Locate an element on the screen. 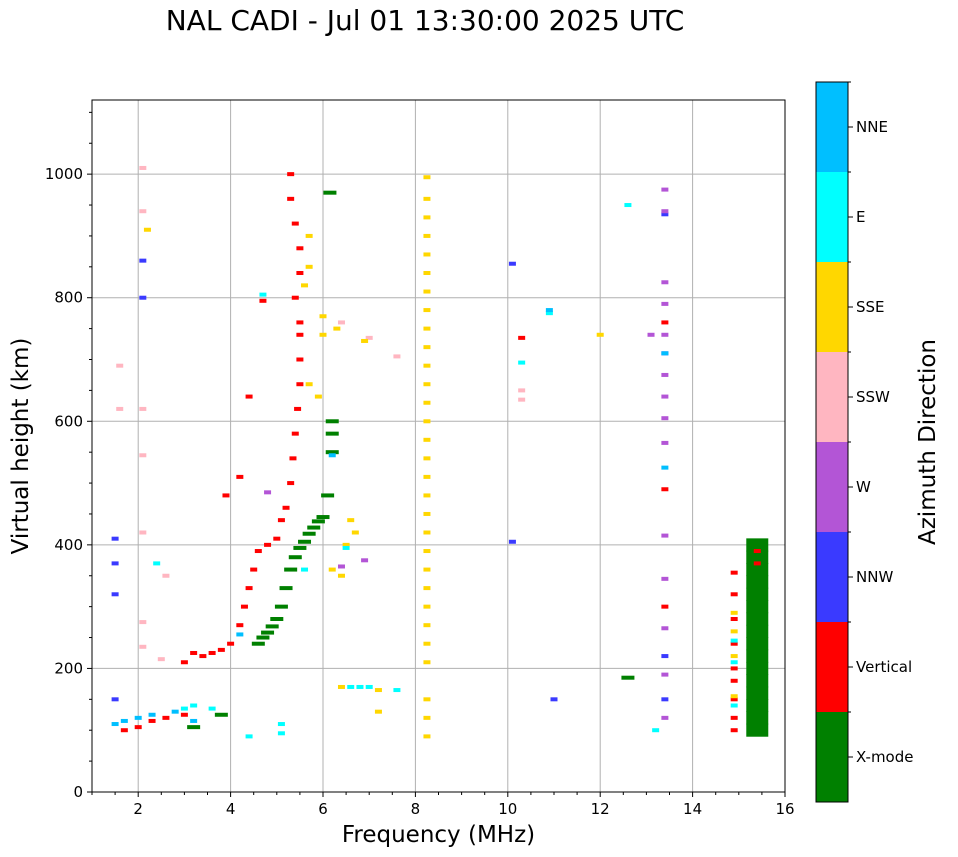 This screenshot has height=857, width=958. colorbar-tick-label: E is located at coordinates (860, 217).